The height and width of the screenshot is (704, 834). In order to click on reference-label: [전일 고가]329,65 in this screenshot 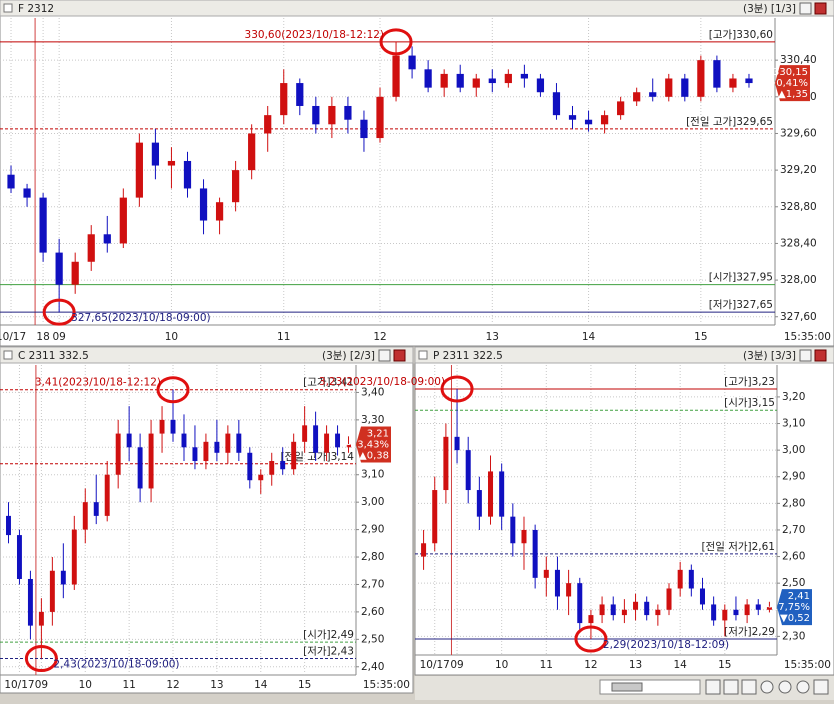, I will do `click(729, 121)`.